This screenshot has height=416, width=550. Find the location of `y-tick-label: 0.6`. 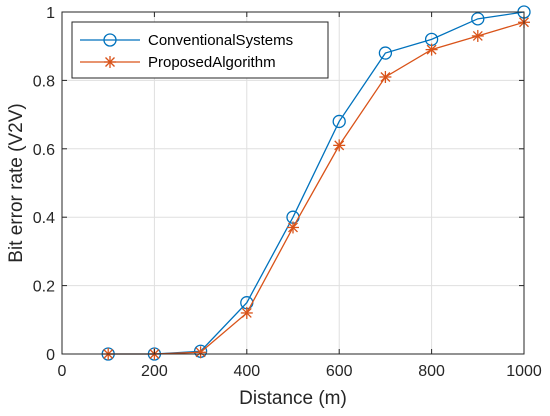

y-tick-label: 0.6 is located at coordinates (44, 150).